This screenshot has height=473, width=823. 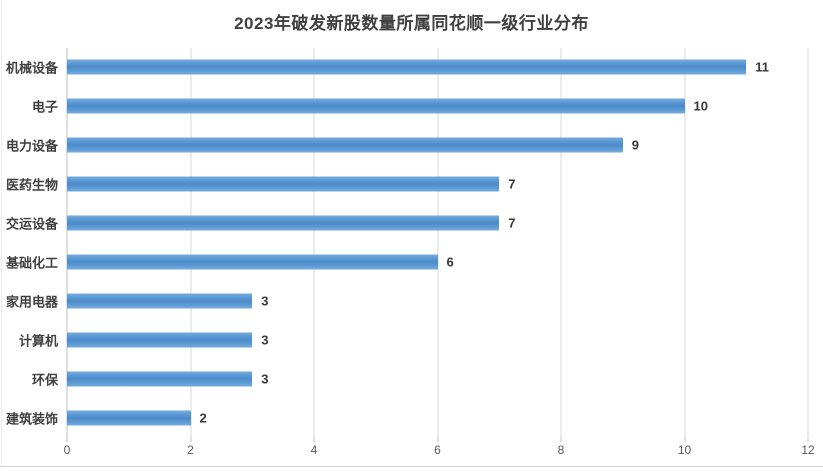 What do you see at coordinates (420, 378) in the screenshot?
I see `bar-row: 环保 3` at bounding box center [420, 378].